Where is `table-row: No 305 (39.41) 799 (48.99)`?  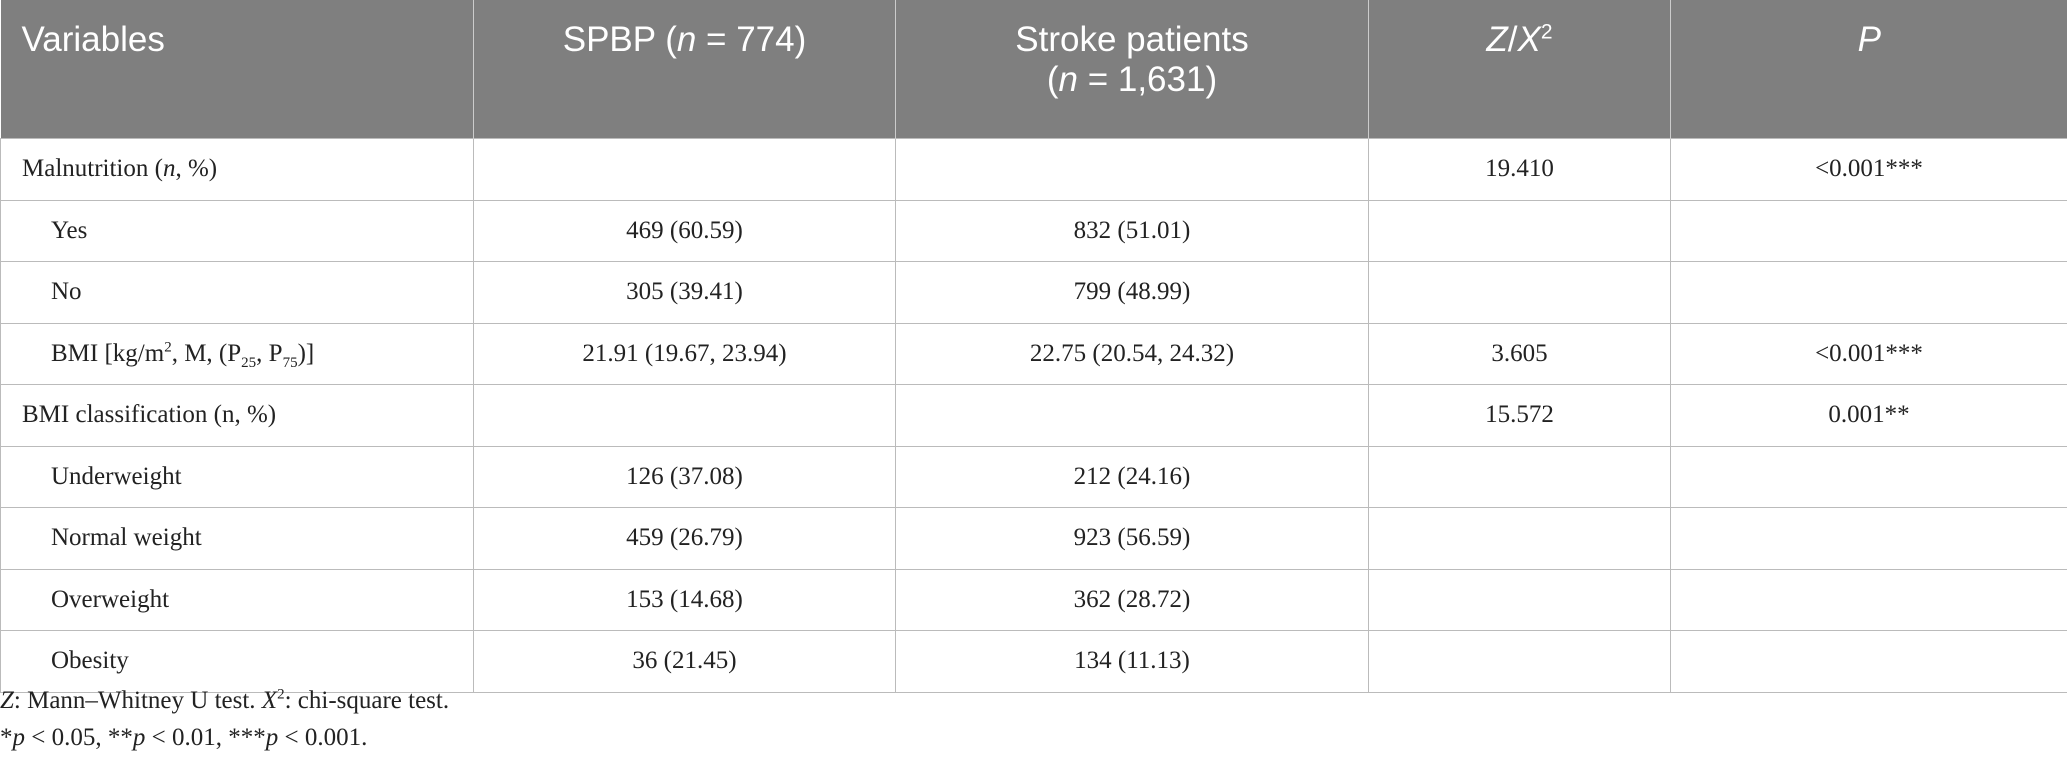
table-row: No 305 (39.41) 799 (48.99) is located at coordinates (1033, 292).